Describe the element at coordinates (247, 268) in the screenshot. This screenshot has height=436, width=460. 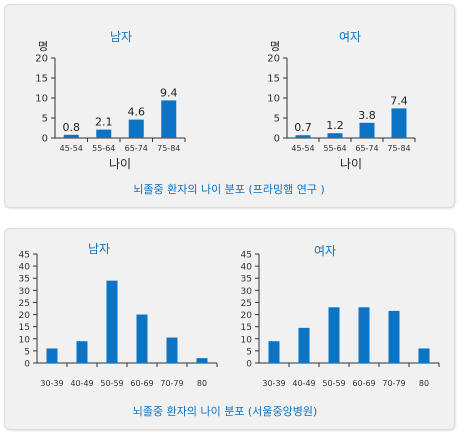
I see `c2-p1-y-tick-label-40: 40` at that location.